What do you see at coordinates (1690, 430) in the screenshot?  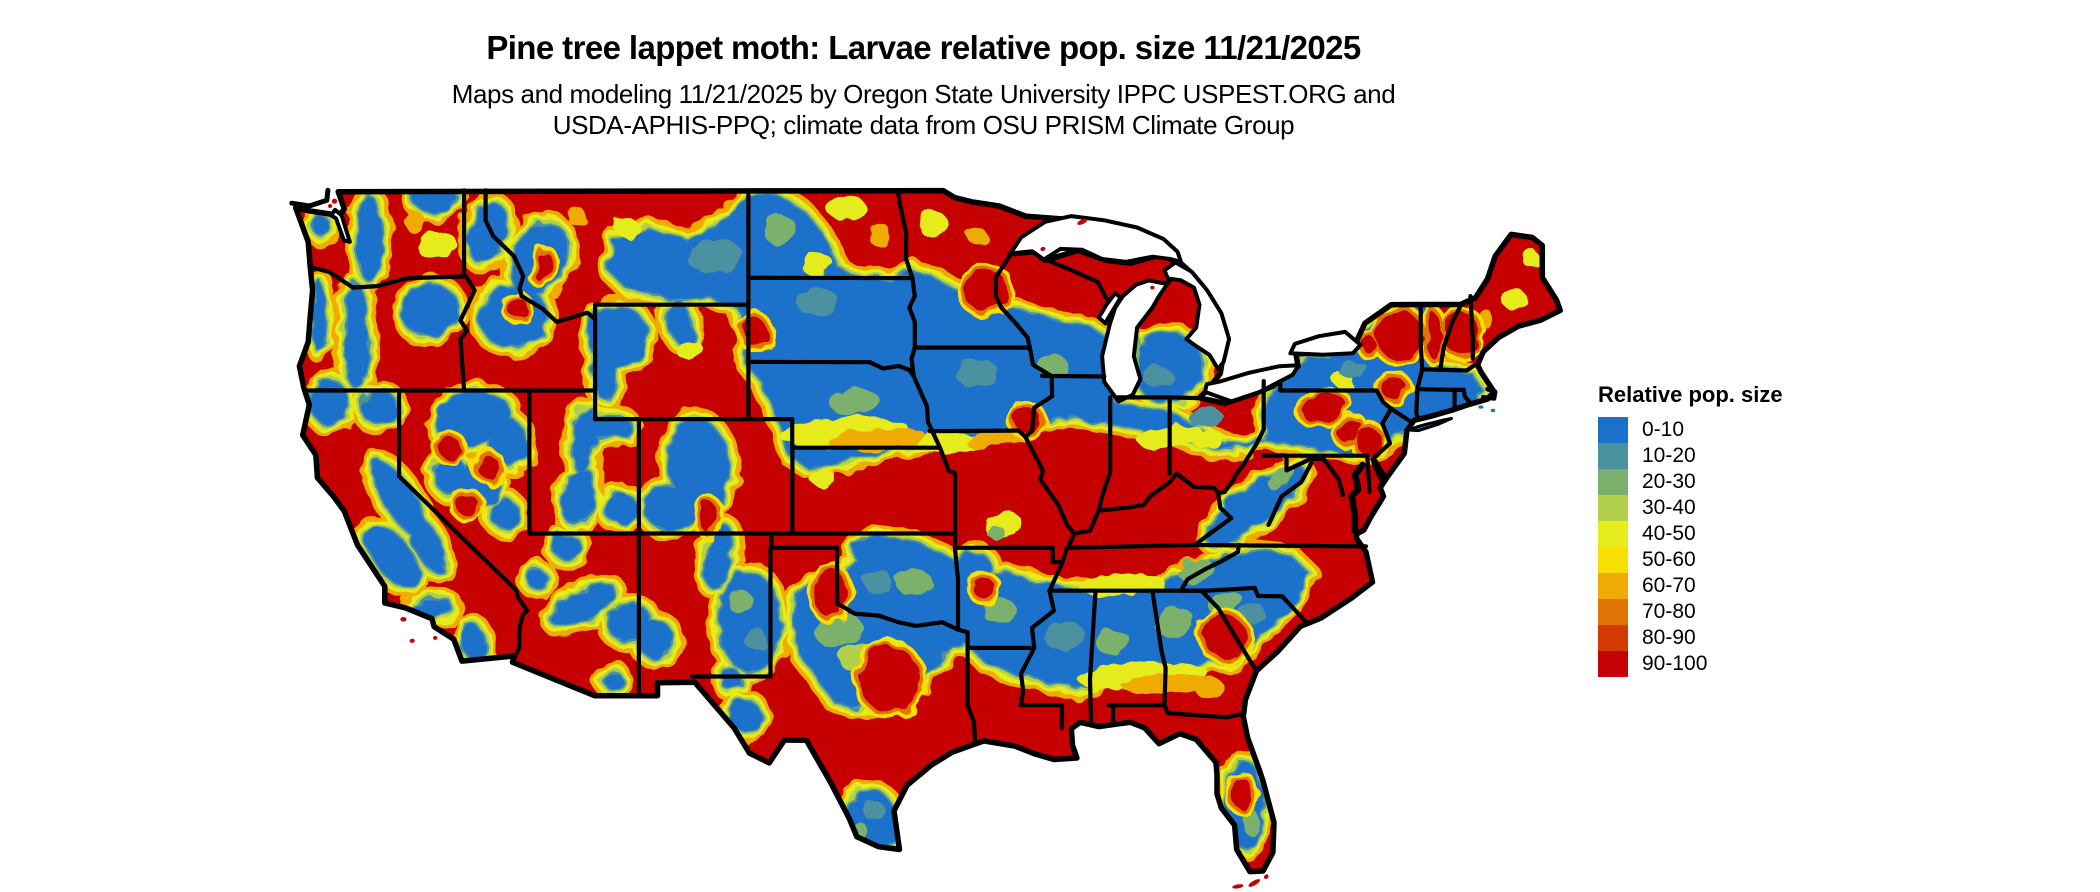 I see `legend-row: 0-10` at bounding box center [1690, 430].